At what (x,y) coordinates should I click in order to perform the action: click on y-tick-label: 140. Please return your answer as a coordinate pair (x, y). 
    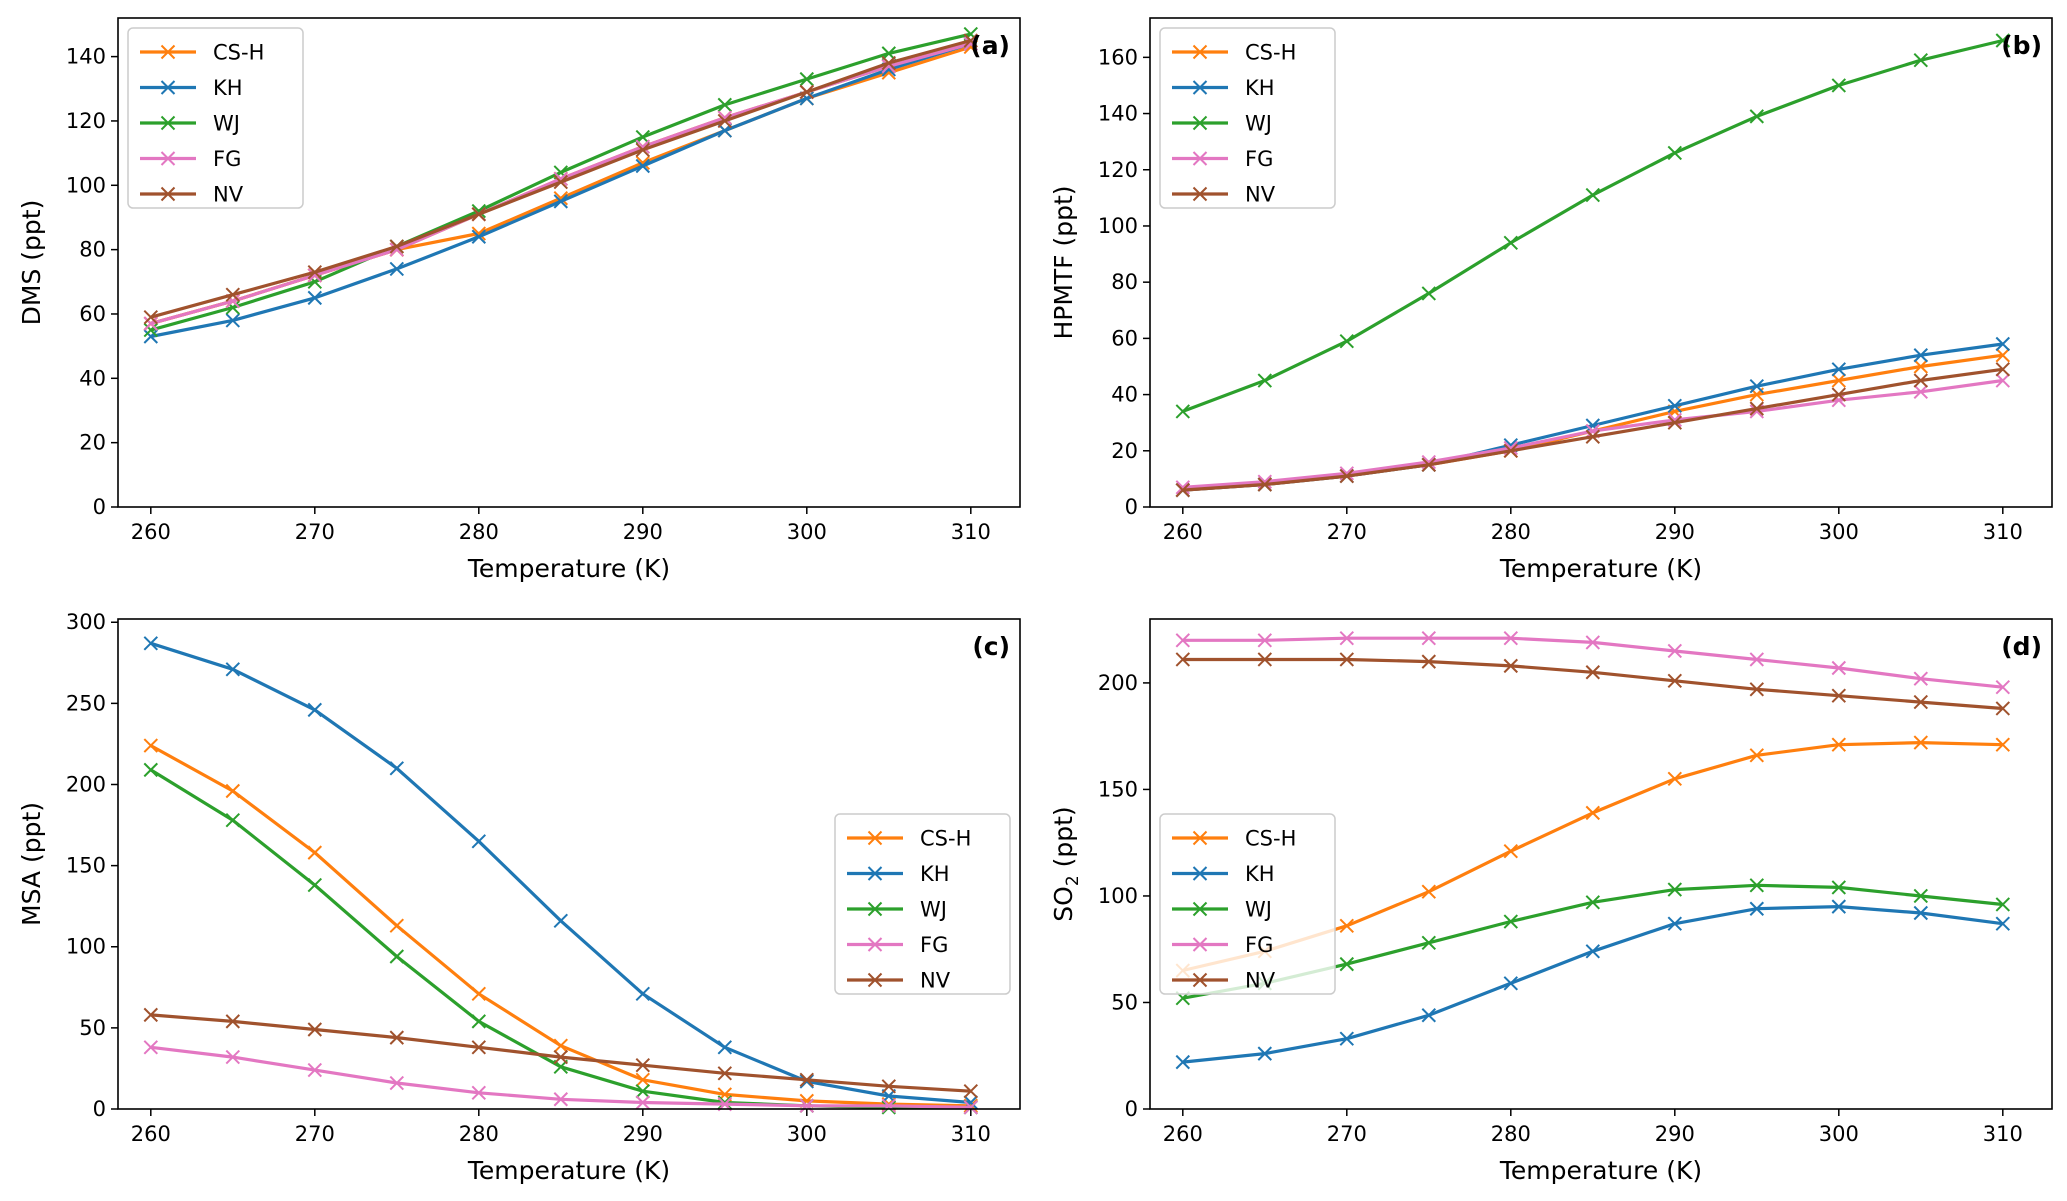
    Looking at the image, I should click on (1118, 114).